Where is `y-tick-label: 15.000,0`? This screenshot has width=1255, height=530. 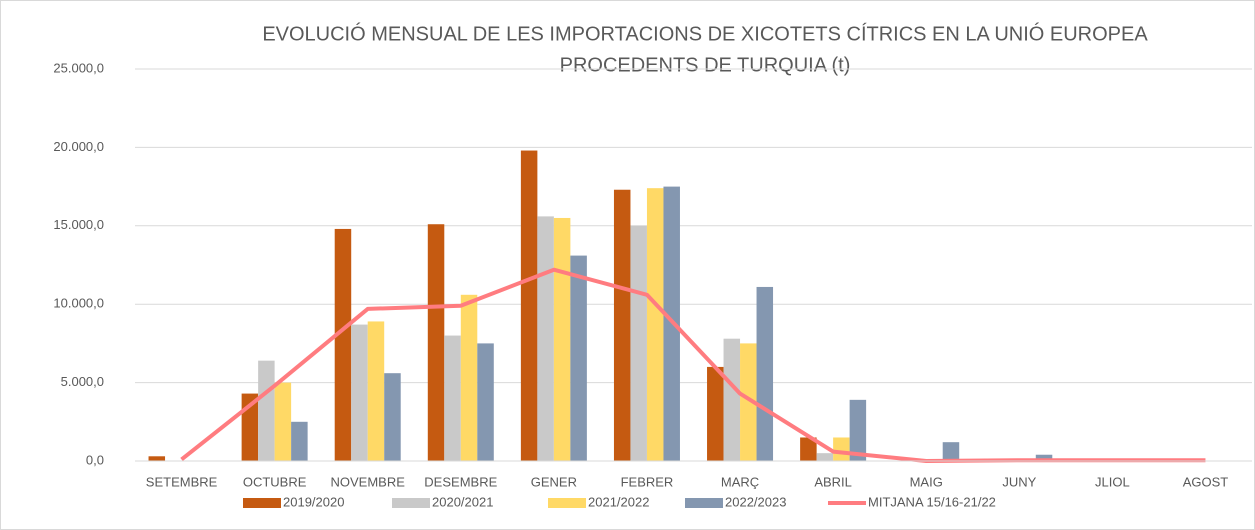
y-tick-label: 15.000,0 is located at coordinates (78, 224).